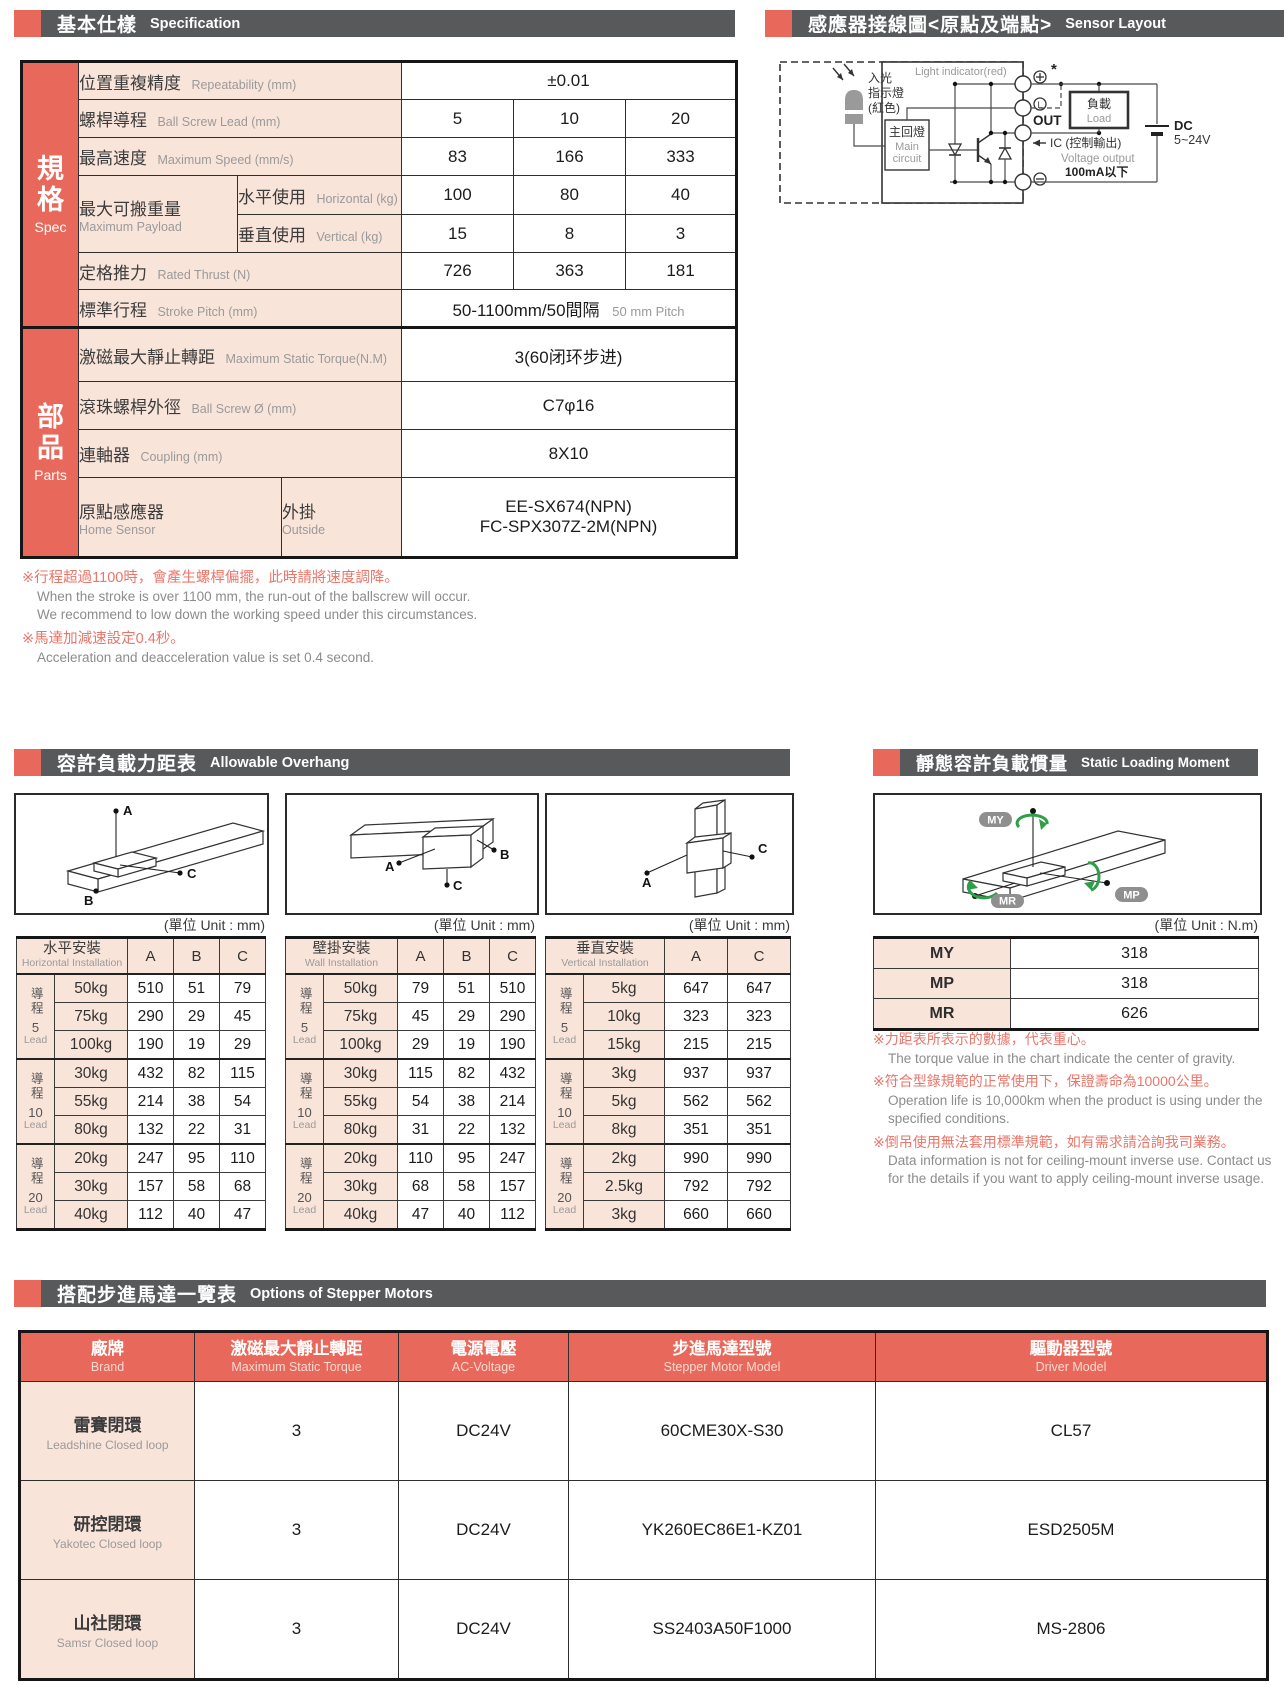 The width and height of the screenshot is (1284, 1685). I want to click on load-box: 負載 Load, so click(1099, 110).